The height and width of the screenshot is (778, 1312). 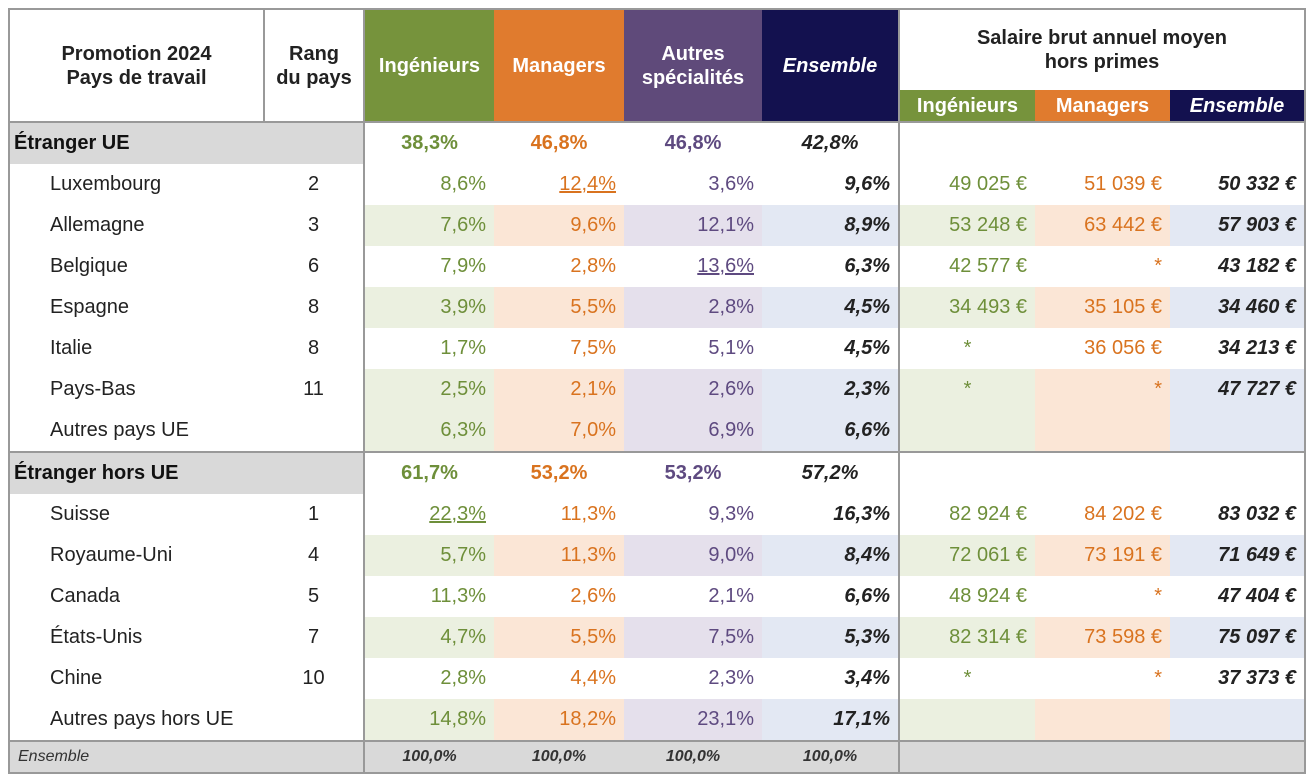 I want to click on group-row: Étranger UE 38,3% 46,8% 46,8% 42,8%, so click(x=657, y=142).